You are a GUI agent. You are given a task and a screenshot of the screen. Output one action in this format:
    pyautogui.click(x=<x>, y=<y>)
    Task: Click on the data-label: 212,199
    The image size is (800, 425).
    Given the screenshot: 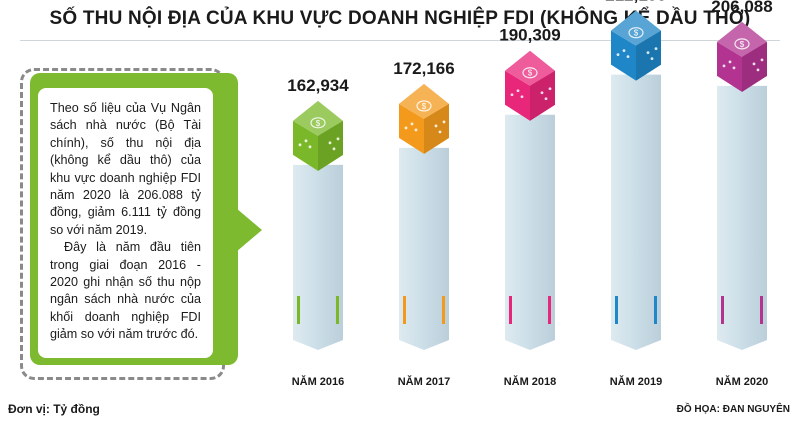 What is the action you would take?
    pyautogui.click(x=635, y=2)
    